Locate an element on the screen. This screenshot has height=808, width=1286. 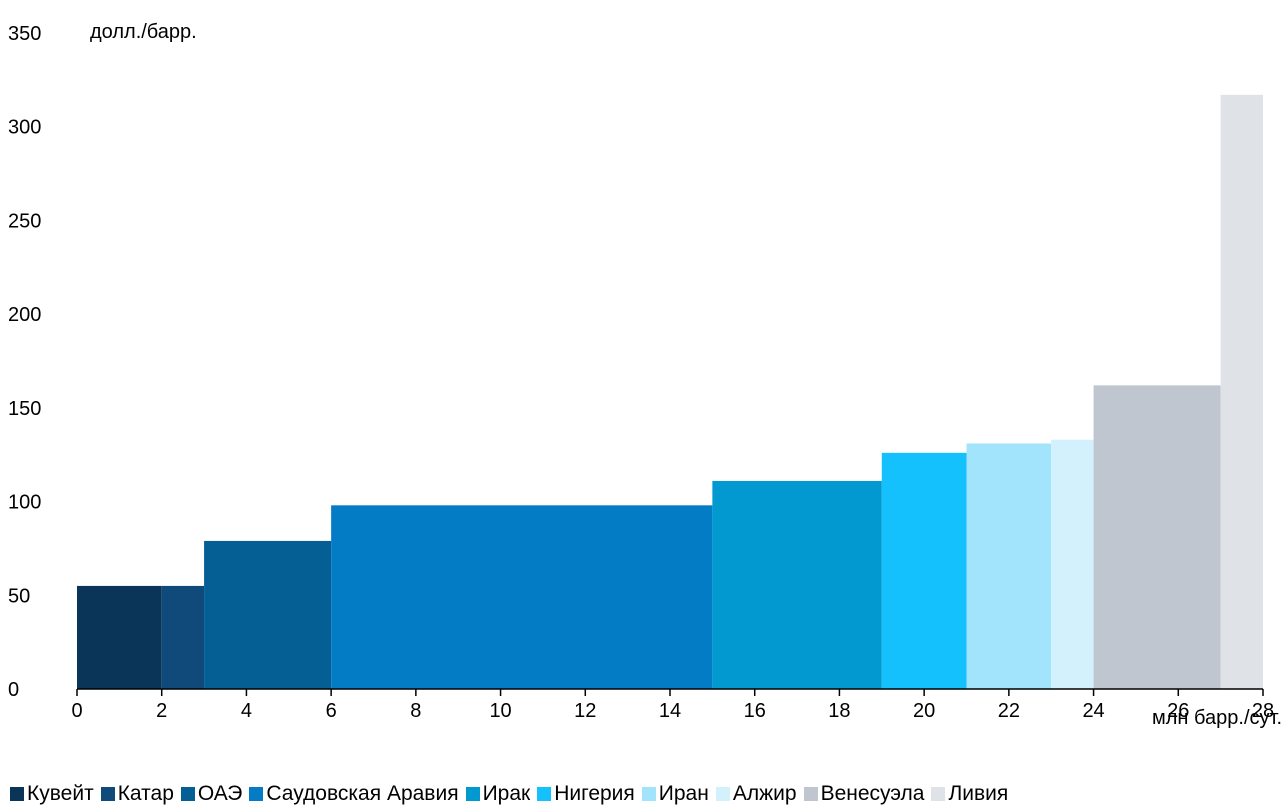
x-tick-label: 0 is located at coordinates (76, 711).